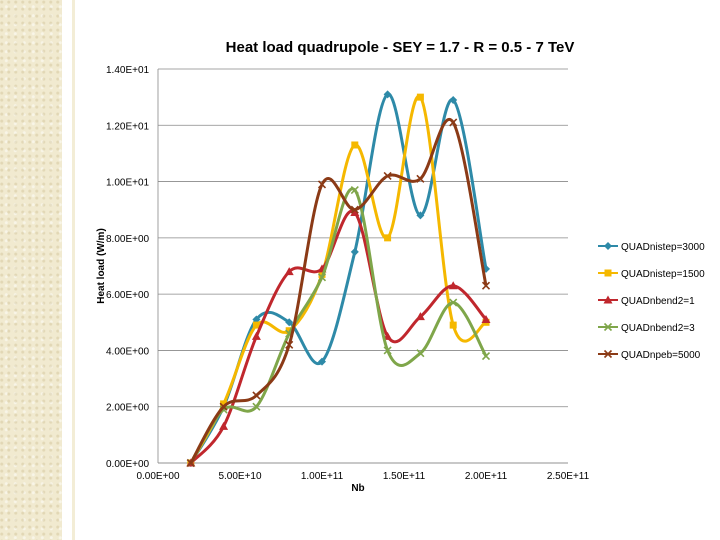  I want to click on y-axis-label: Heat load (W/m), so click(101, 266).